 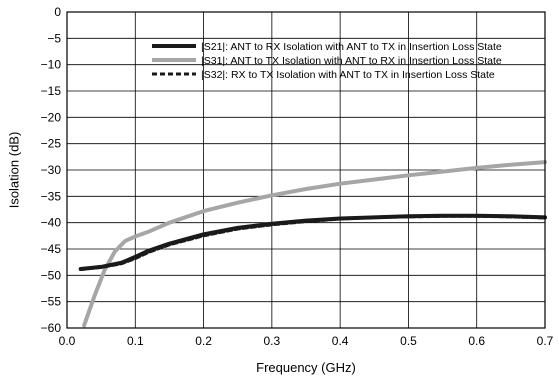 What do you see at coordinates (135, 341) in the screenshot?
I see `x-tick-label: 0.1` at bounding box center [135, 341].